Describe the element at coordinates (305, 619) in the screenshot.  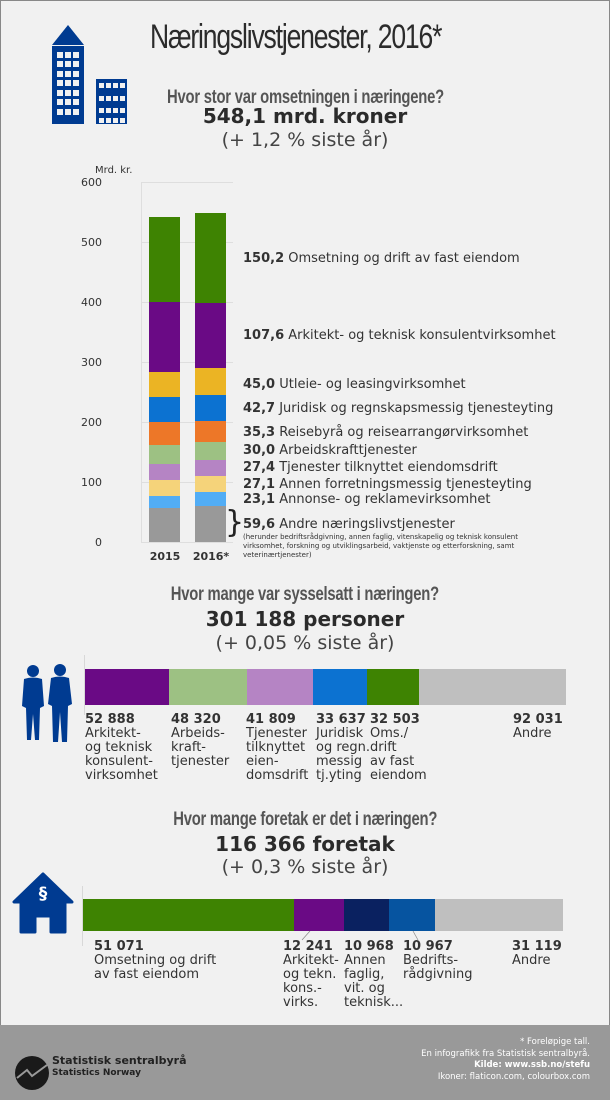
I see `employment-total: 301 188 personer` at that location.